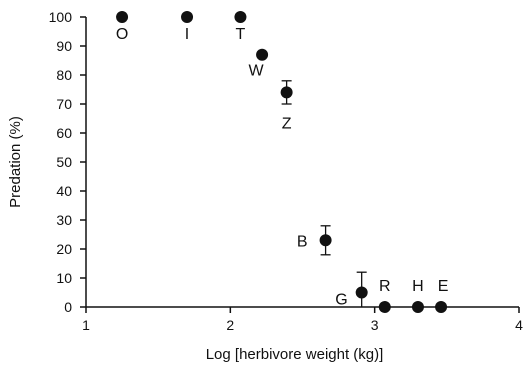  I want to click on y-tick-label: 20, so click(64, 249).